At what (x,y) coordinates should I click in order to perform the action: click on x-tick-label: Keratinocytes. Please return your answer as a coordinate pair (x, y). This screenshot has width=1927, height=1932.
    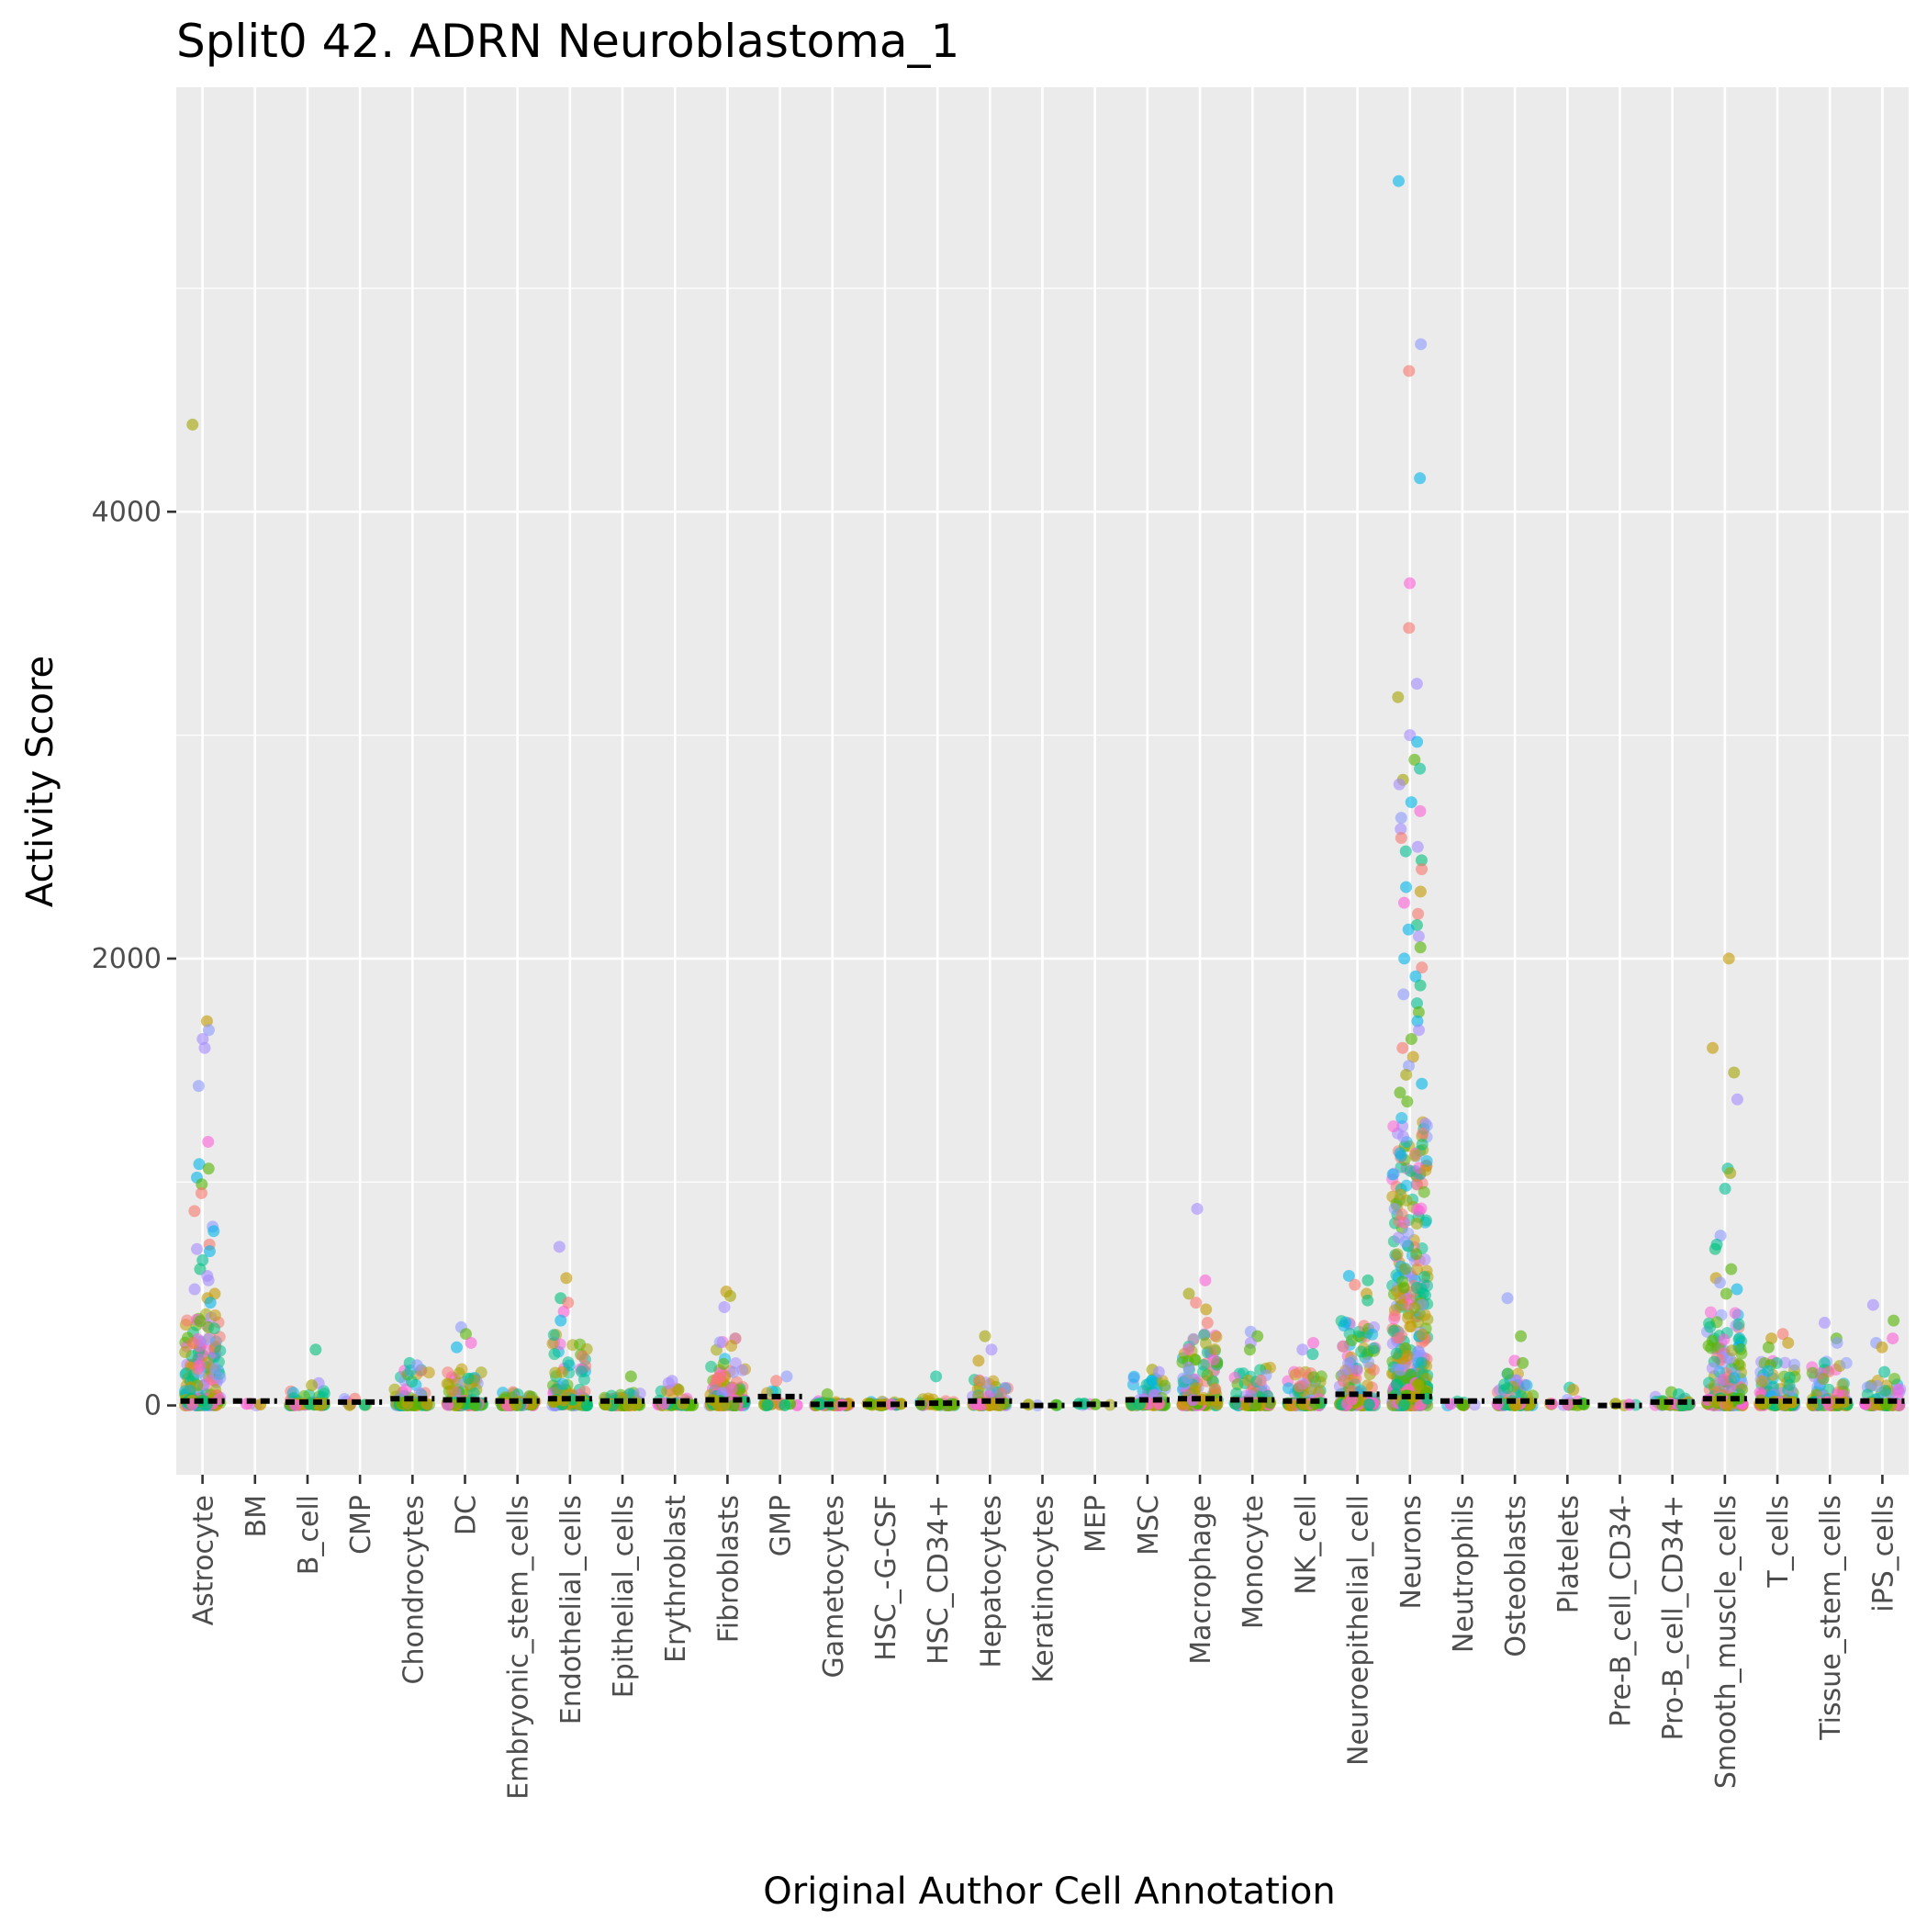
    Looking at the image, I should click on (1044, 1589).